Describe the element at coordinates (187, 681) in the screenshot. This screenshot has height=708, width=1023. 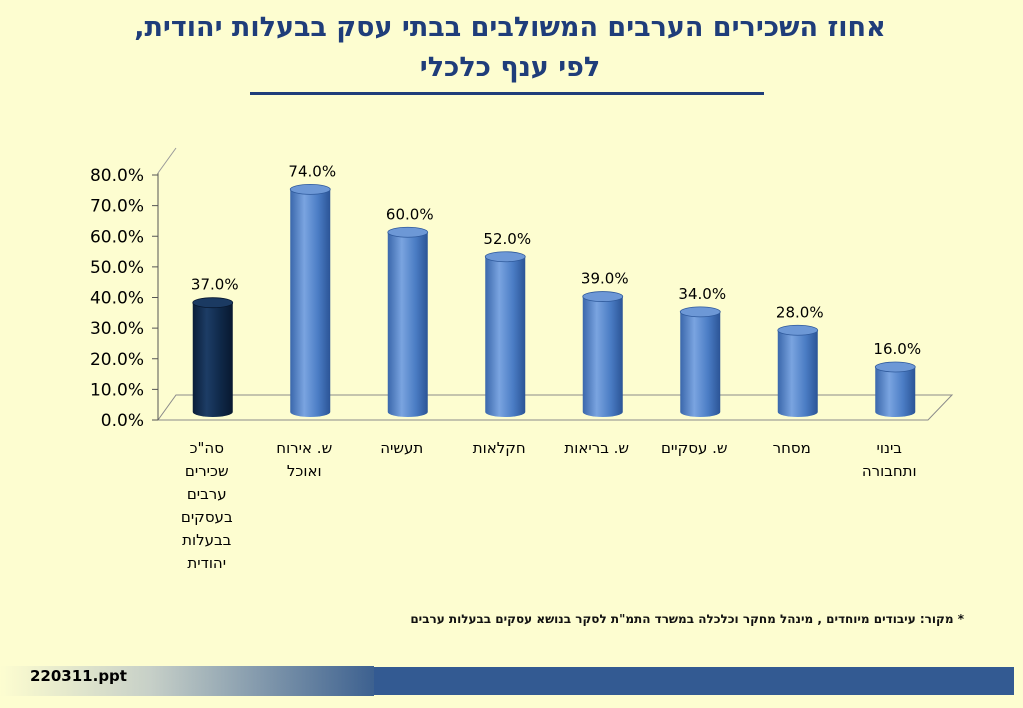
I see `footer-gradient` at that location.